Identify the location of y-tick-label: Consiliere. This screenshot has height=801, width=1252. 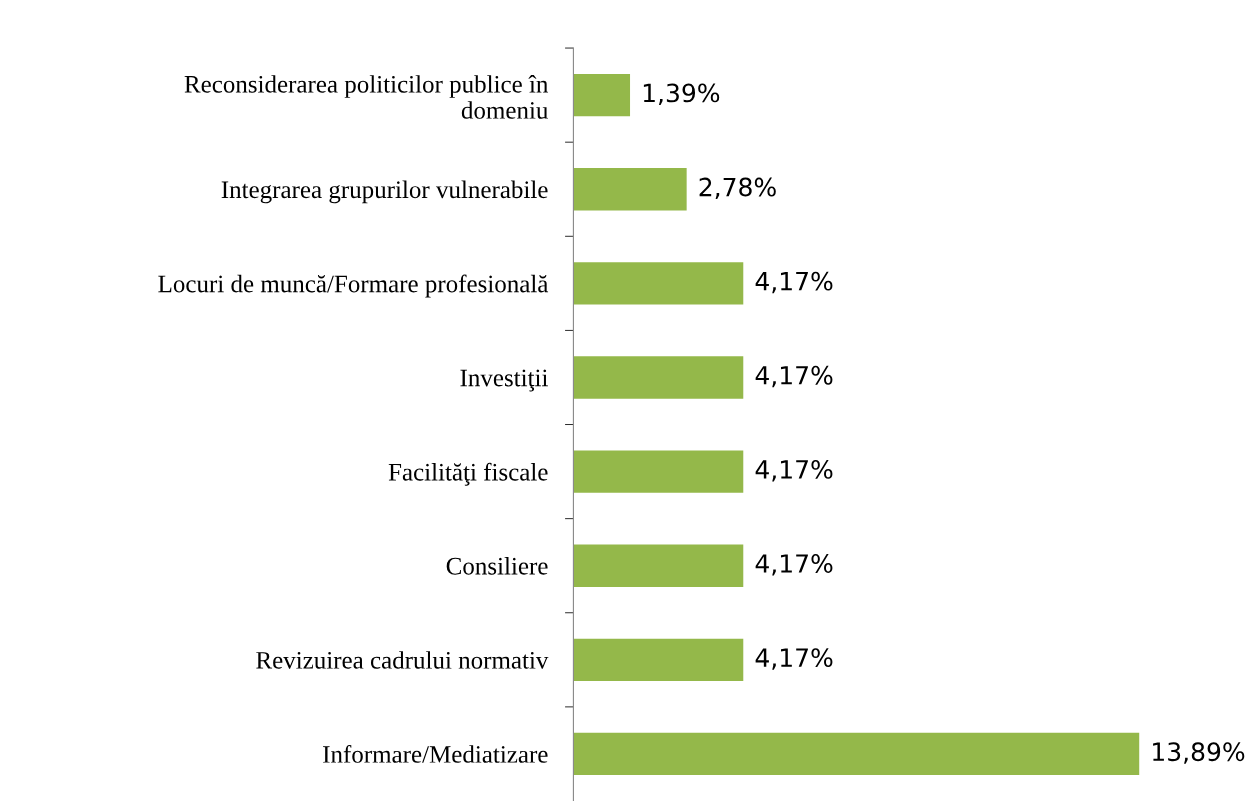
(497, 566).